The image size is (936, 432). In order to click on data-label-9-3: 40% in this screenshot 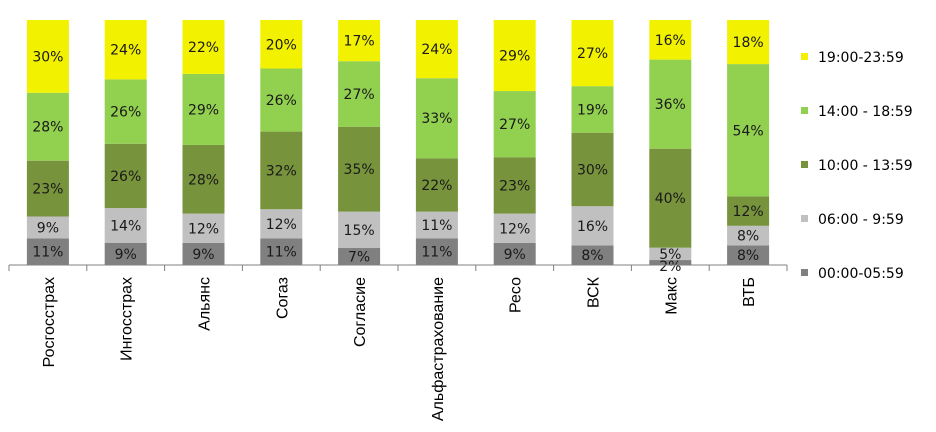, I will do `click(670, 199)`.